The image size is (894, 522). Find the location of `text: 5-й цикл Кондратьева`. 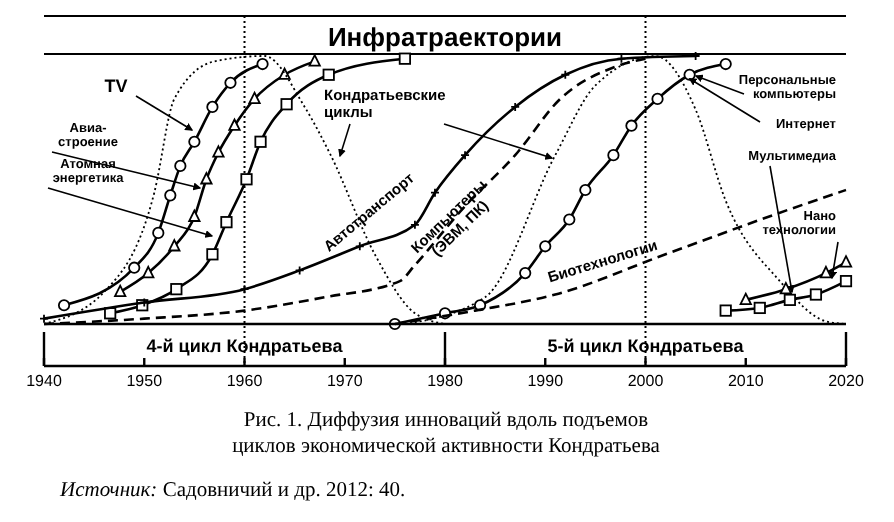

text: 5-й цикл Кондратьева is located at coordinates (646, 346).